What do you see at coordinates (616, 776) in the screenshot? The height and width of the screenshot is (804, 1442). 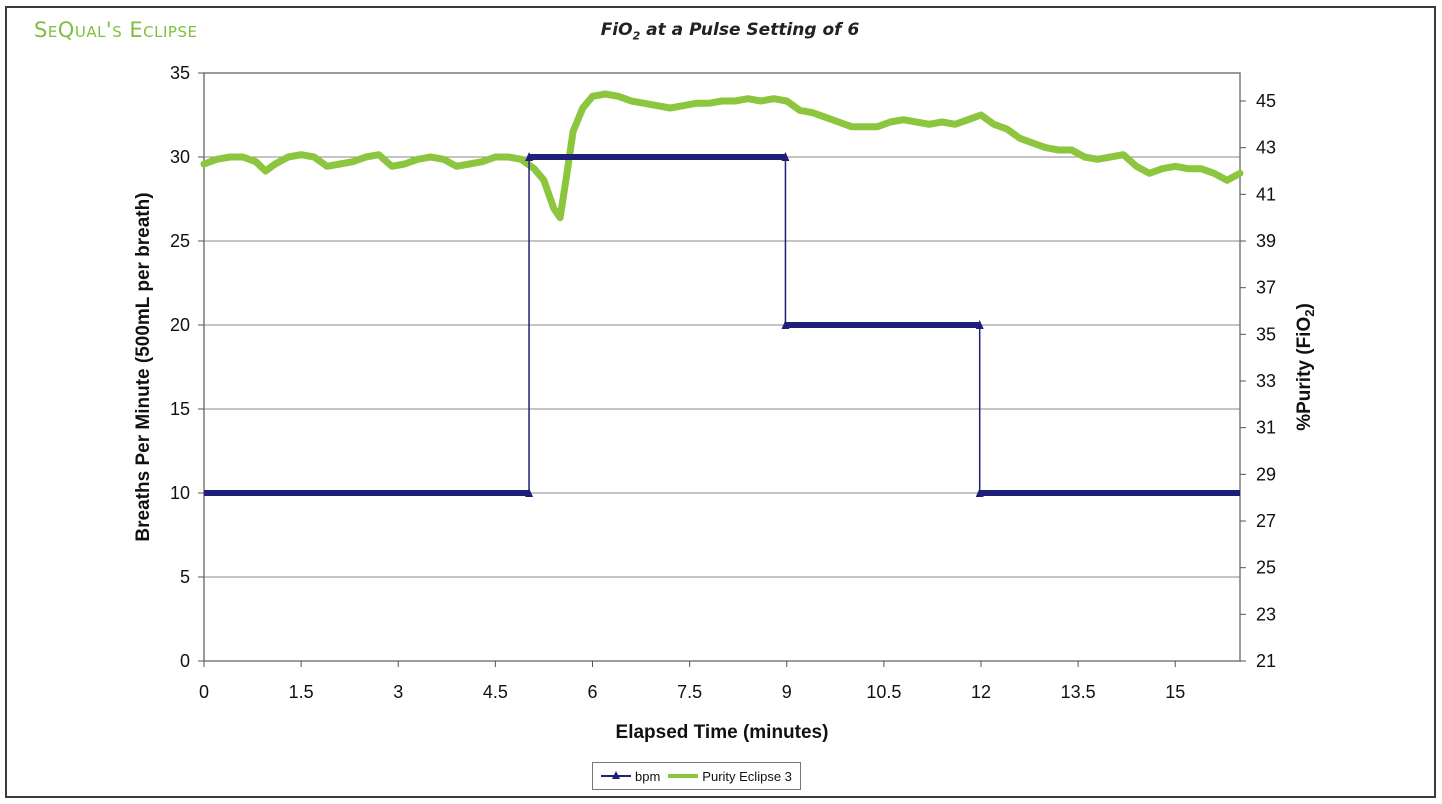 I see `legend-swatch-bpm` at bounding box center [616, 776].